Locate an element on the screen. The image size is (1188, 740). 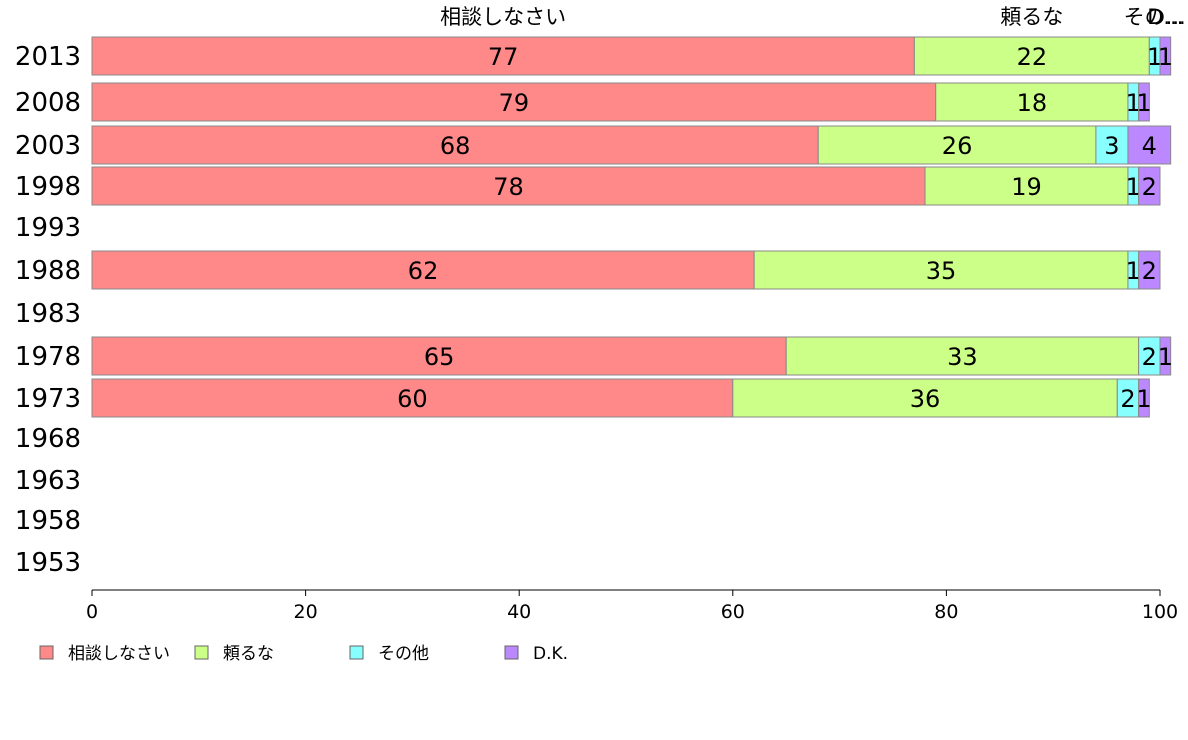
bar-value-label-1998-1: 19 is located at coordinates (1026, 187).